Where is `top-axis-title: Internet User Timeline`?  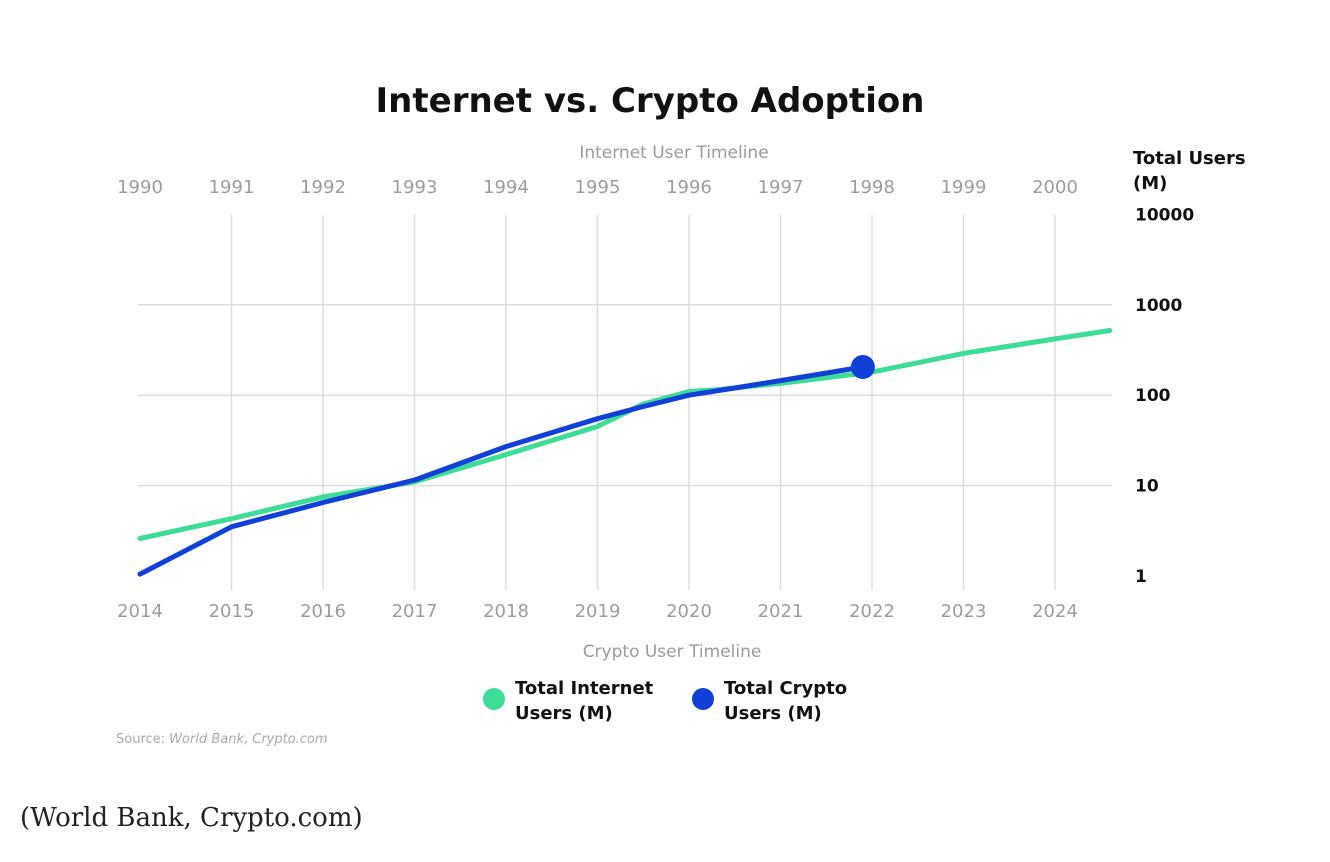
top-axis-title: Internet User Timeline is located at coordinates (673, 153).